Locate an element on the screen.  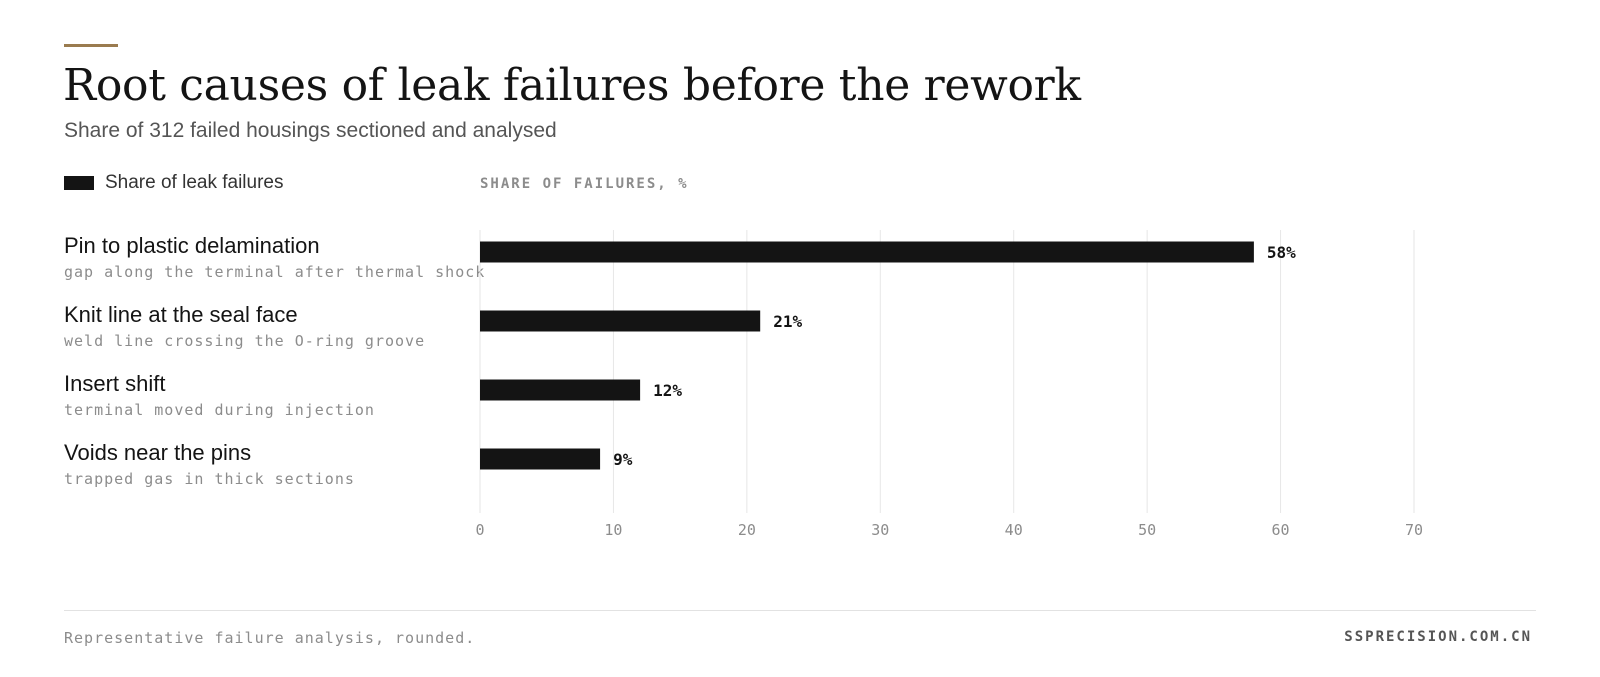
accent-rule is located at coordinates (91, 45).